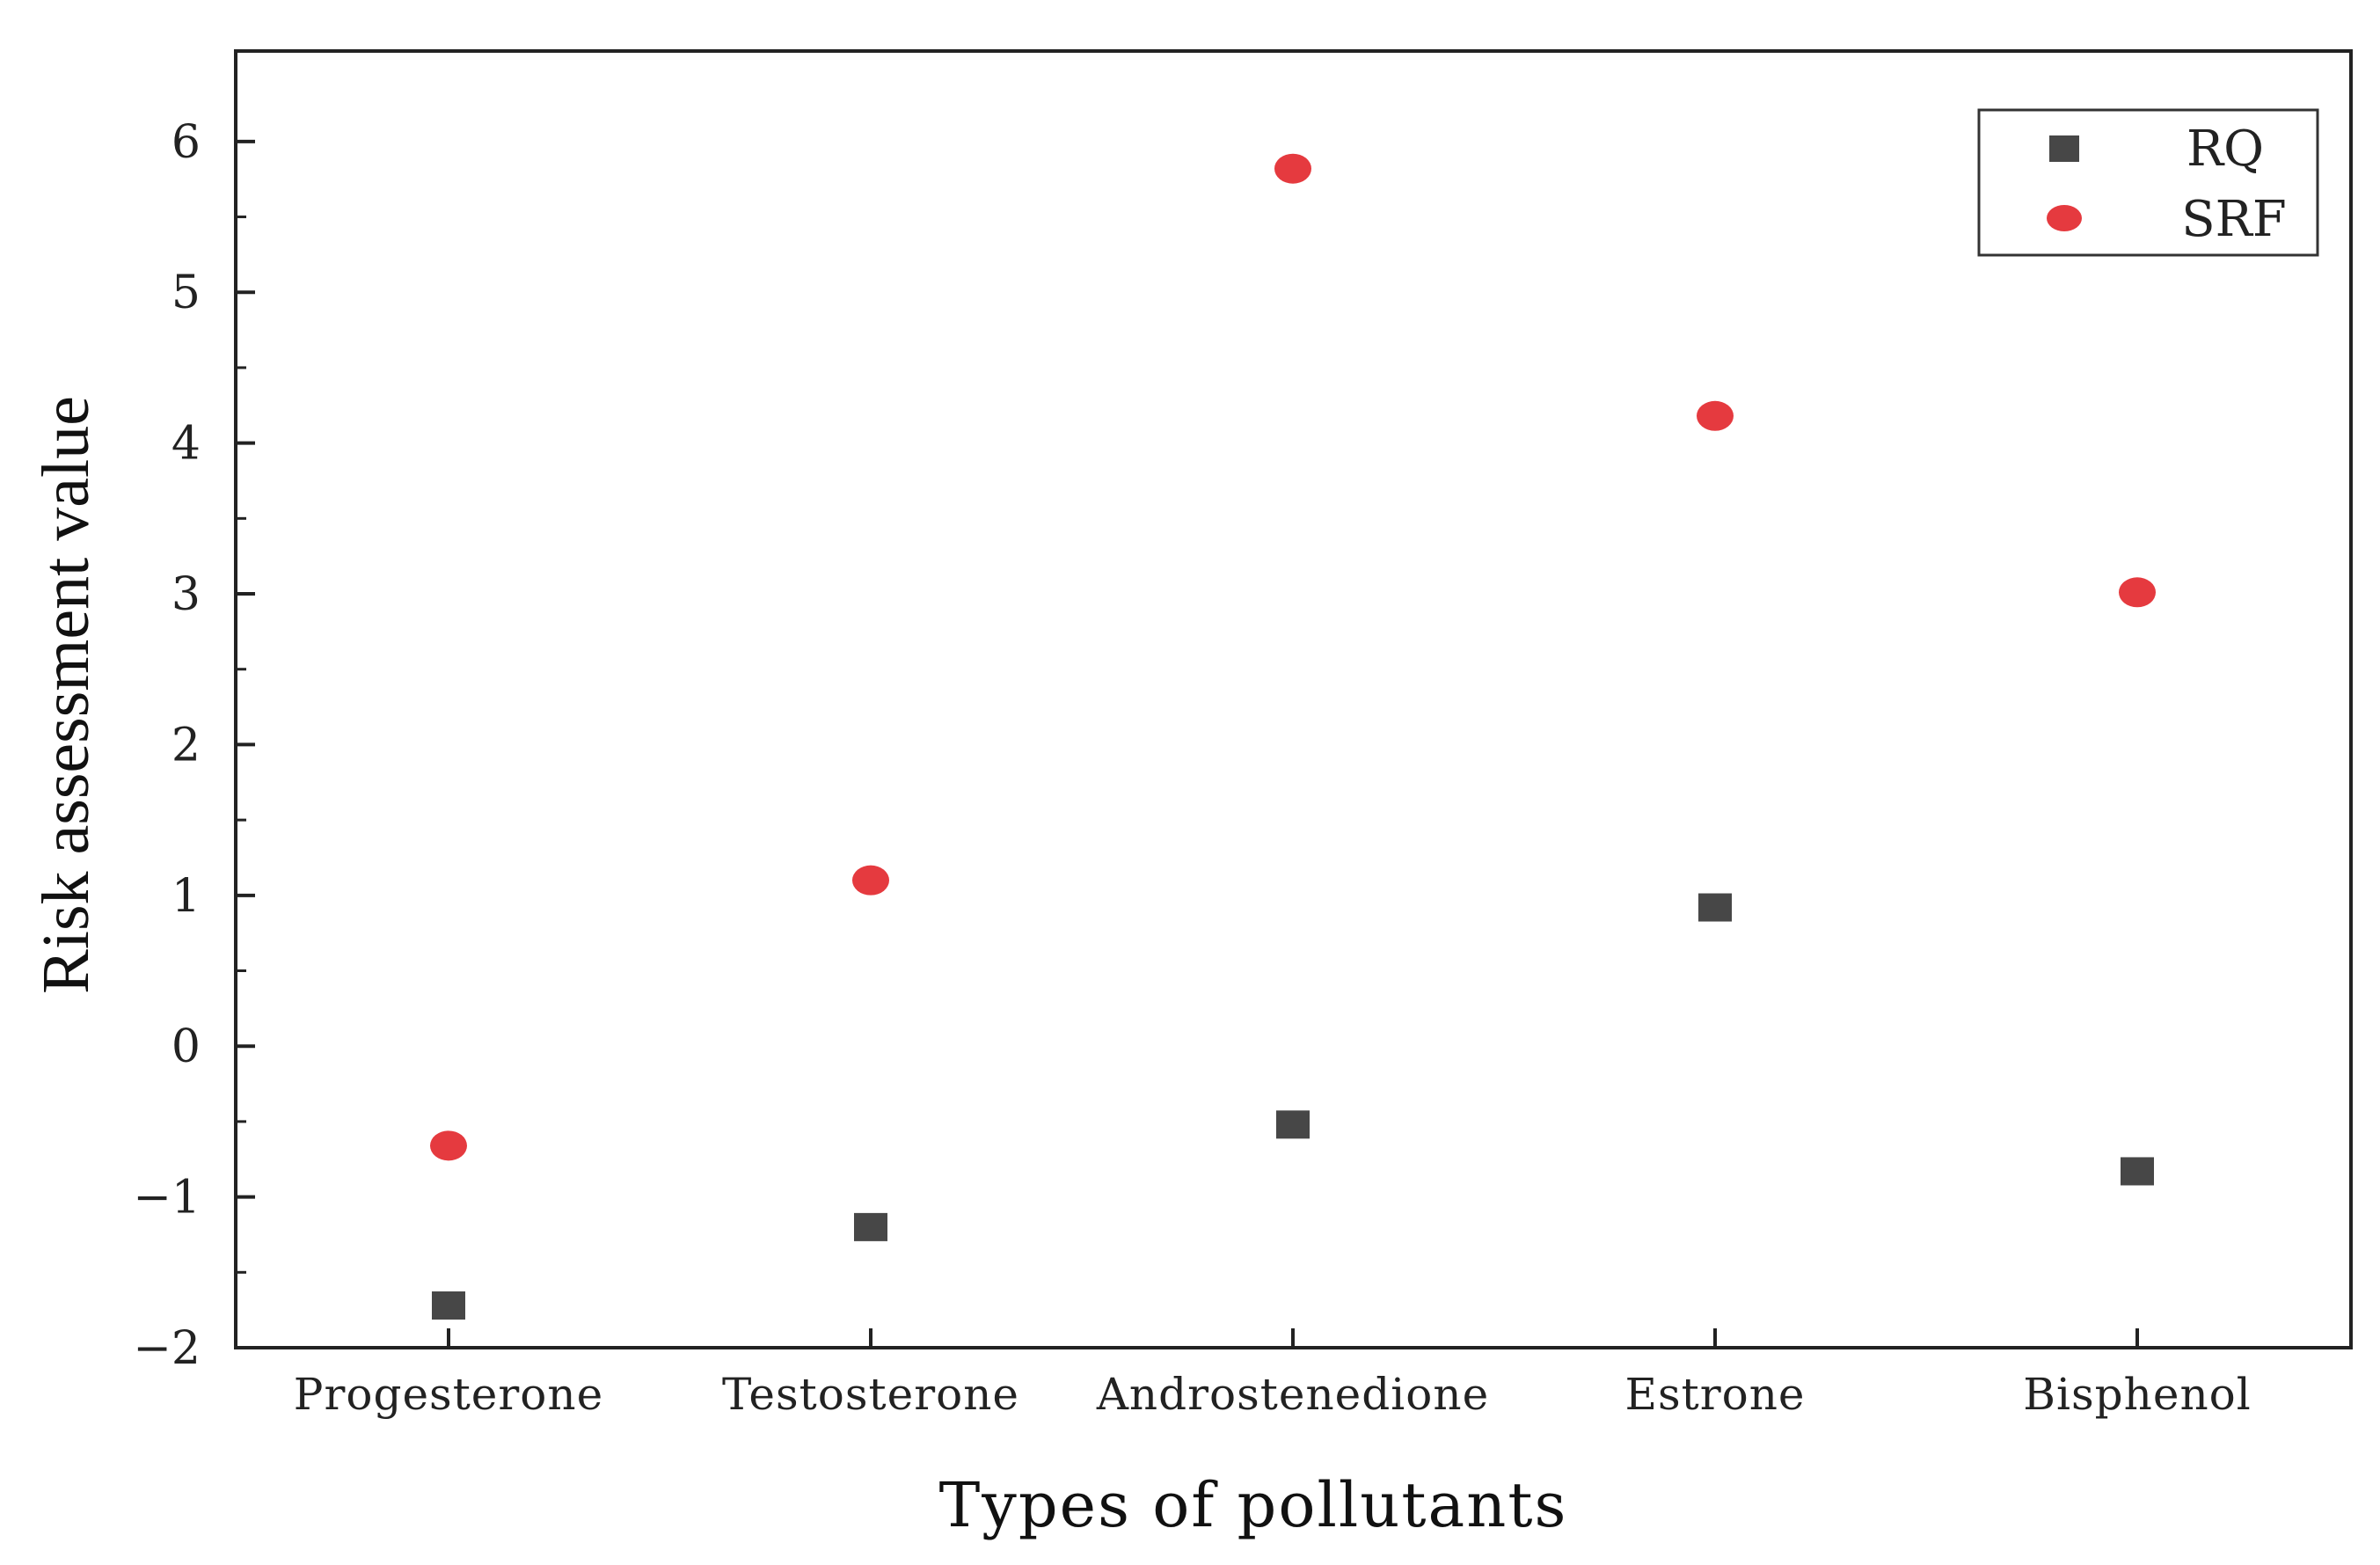 This screenshot has height=1565, width=2380. What do you see at coordinates (2064, 148) in the screenshot?
I see `legend-rq-marker` at bounding box center [2064, 148].